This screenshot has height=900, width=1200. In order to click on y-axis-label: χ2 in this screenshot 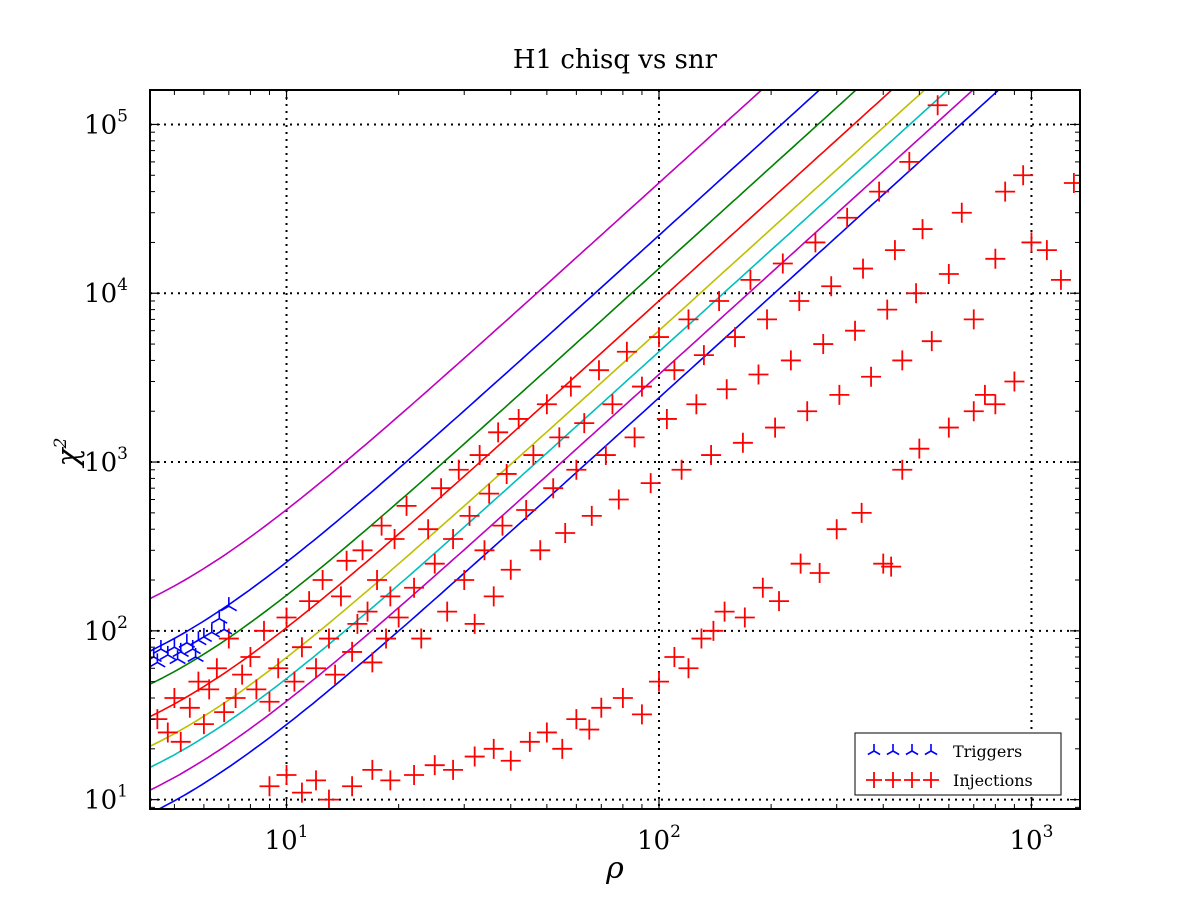, I will do `click(68, 452)`.